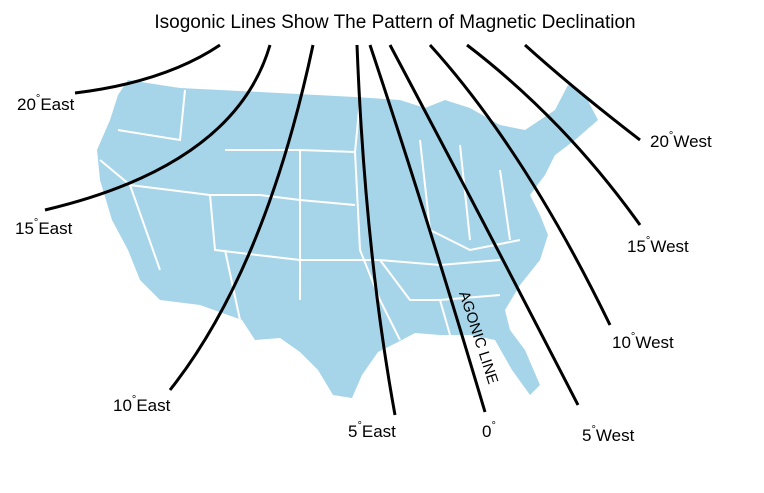 The height and width of the screenshot is (493, 764). What do you see at coordinates (489, 430) in the screenshot?
I see `label-0: 0°` at bounding box center [489, 430].